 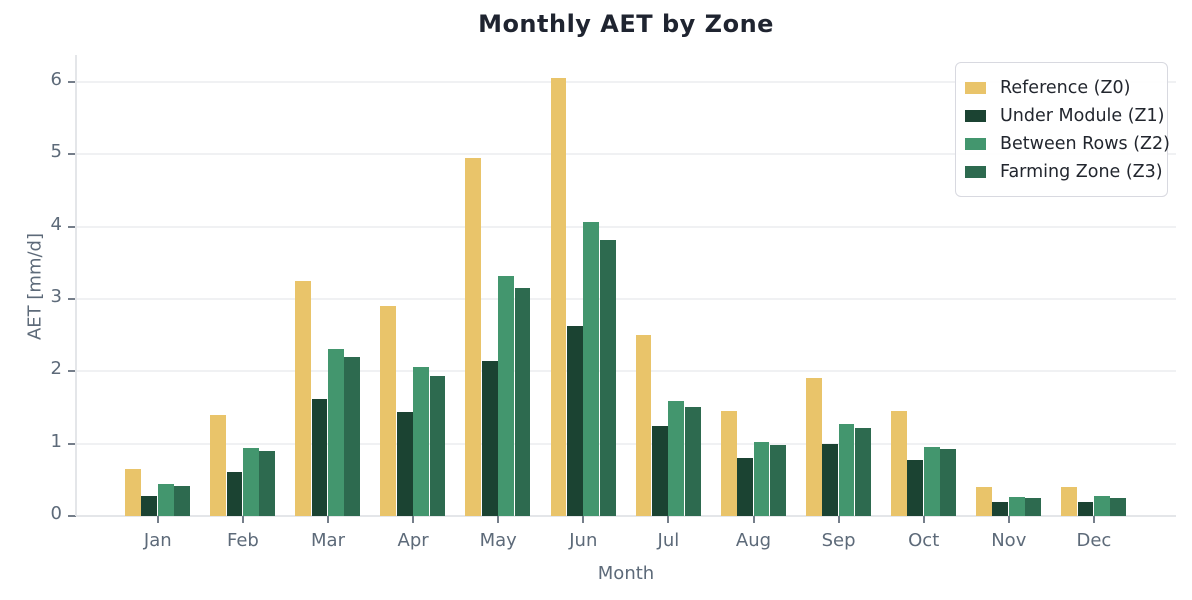 I want to click on gridline-y3, so click(x=626, y=299).